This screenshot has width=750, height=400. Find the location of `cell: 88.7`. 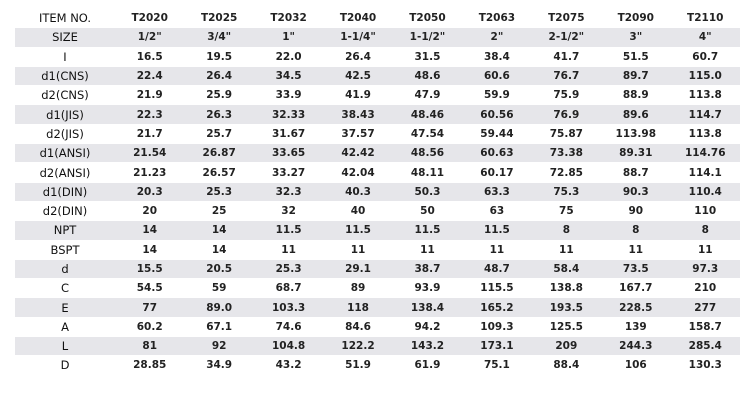

cell: 88.7 is located at coordinates (636, 172).